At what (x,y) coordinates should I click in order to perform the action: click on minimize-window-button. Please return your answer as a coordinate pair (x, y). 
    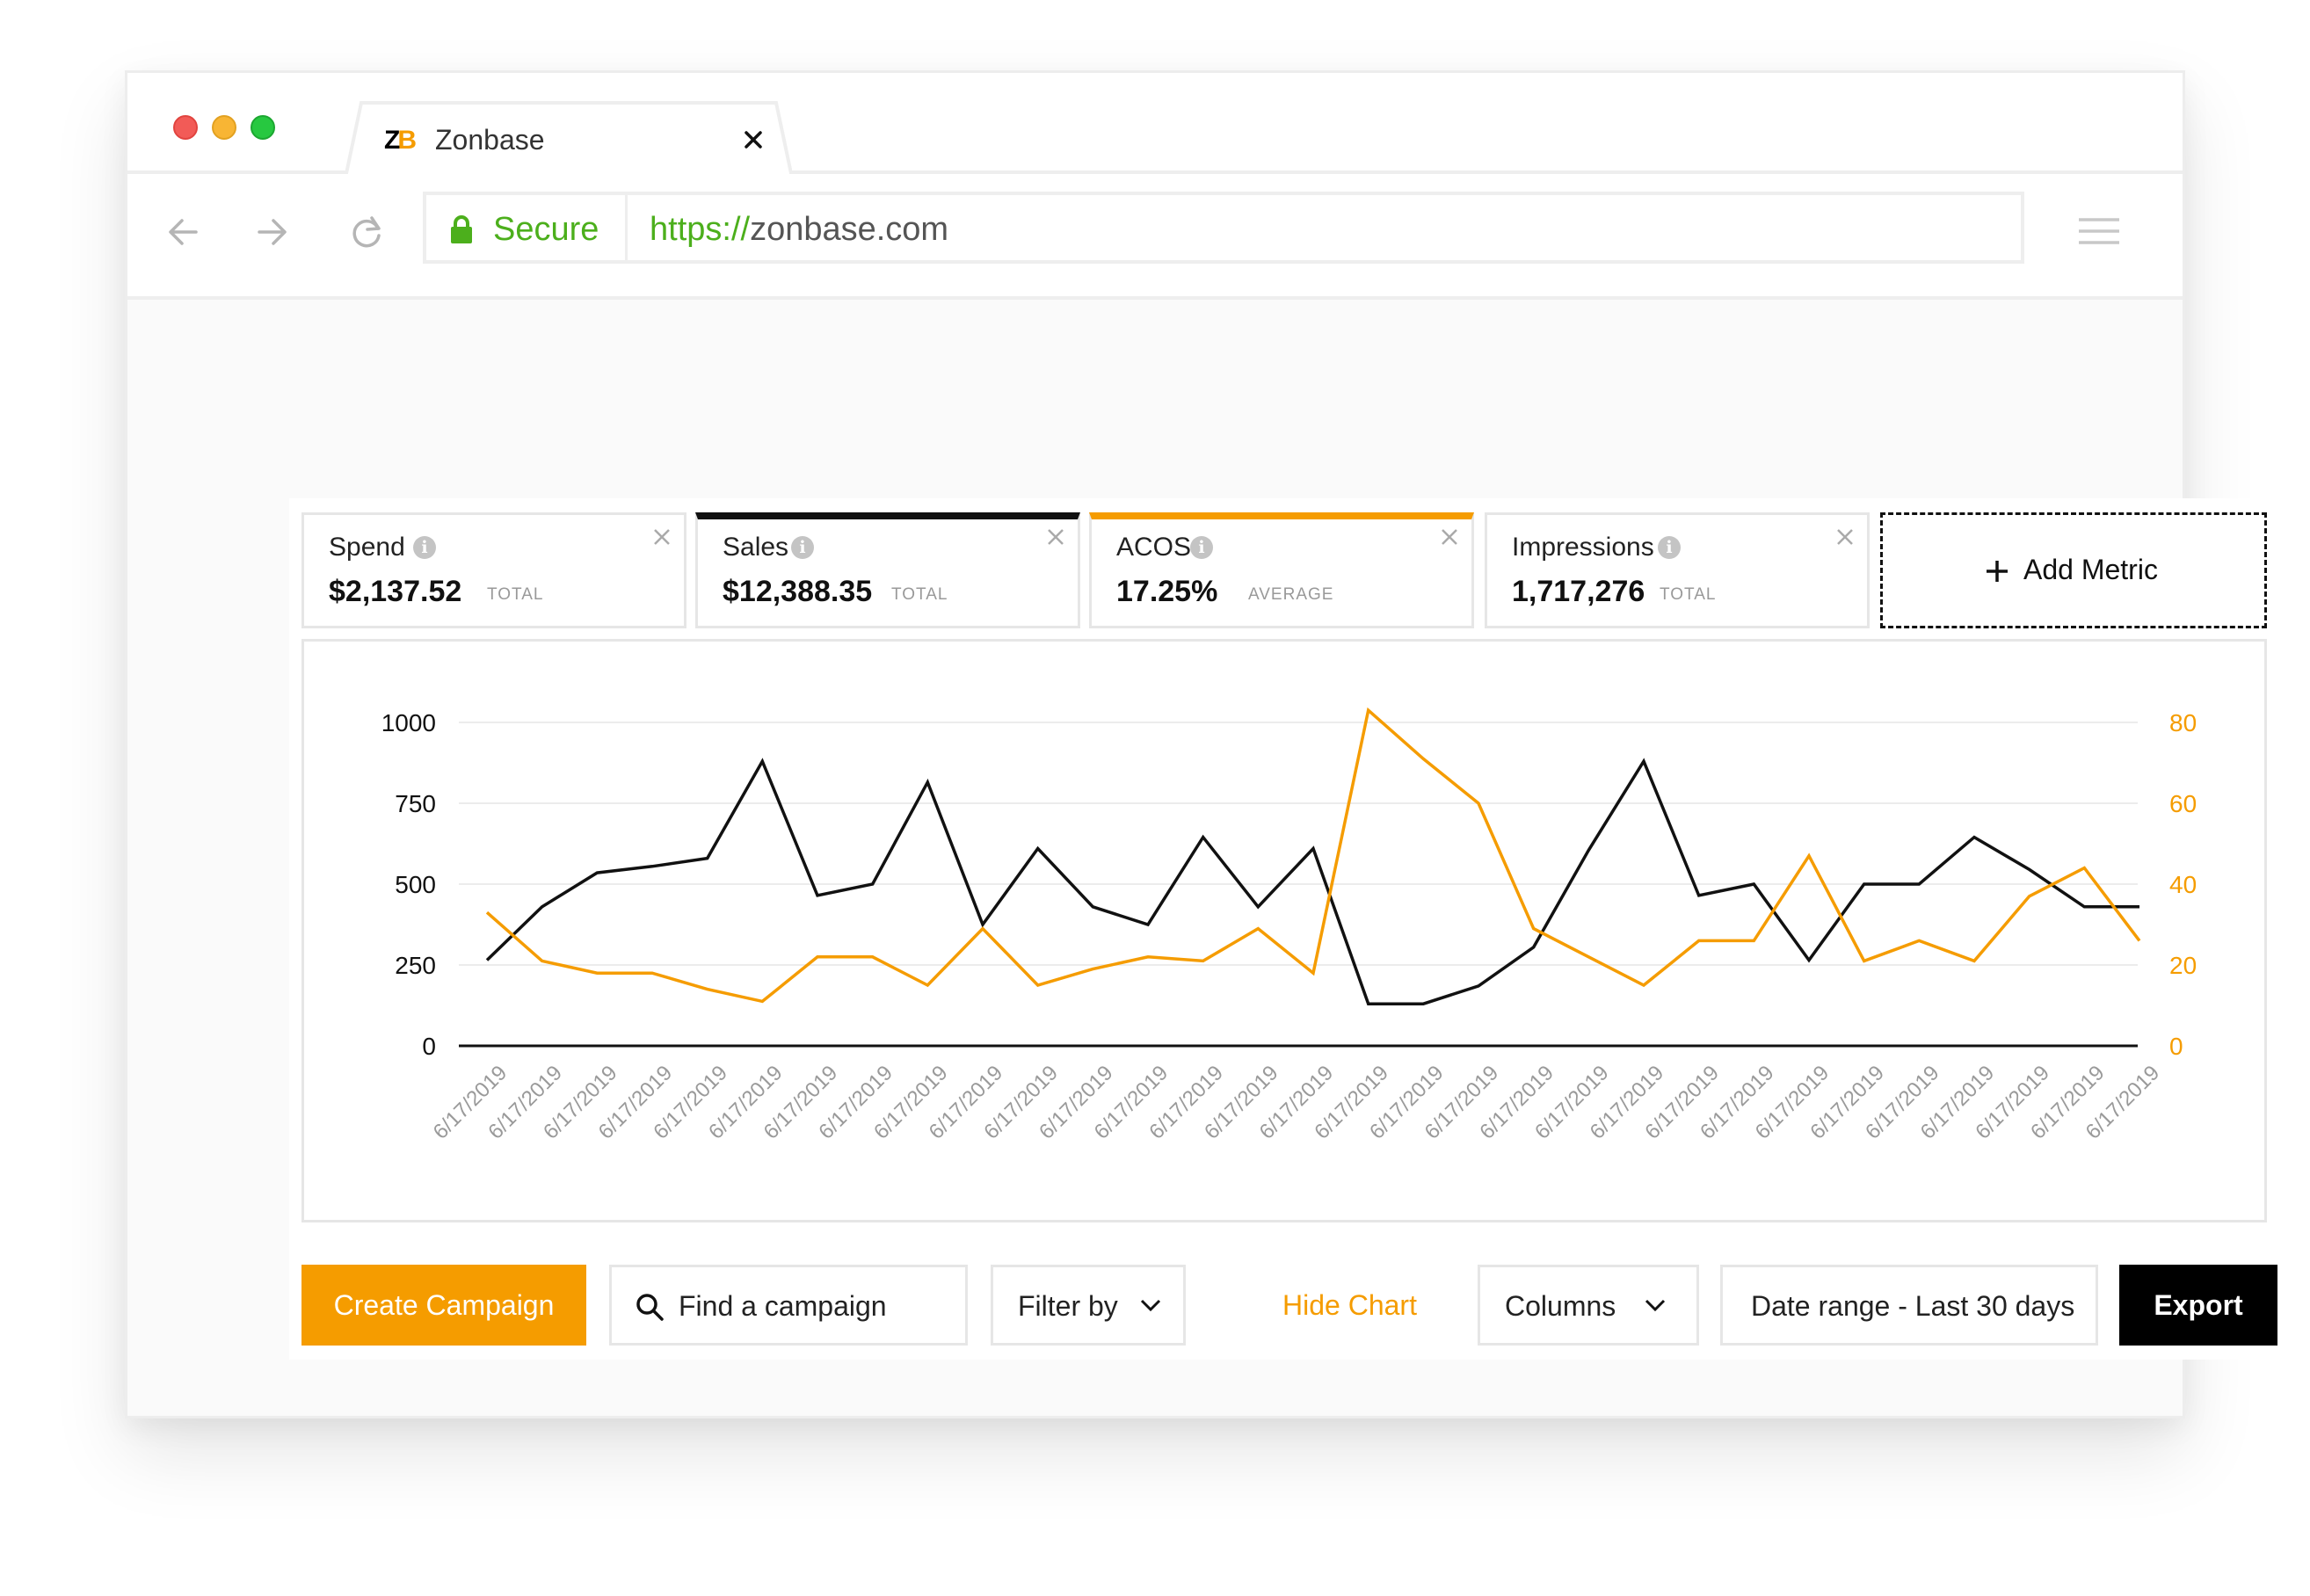
    Looking at the image, I should click on (224, 127).